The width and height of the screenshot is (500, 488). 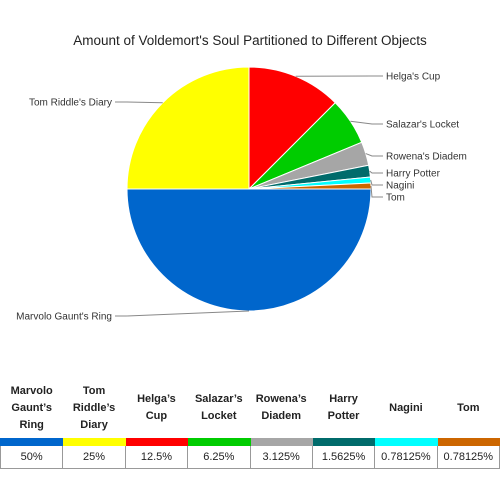 I want to click on label-marvolo-gaunt-s-ring: Marvolo Gaunt's Ring, so click(x=64, y=317).